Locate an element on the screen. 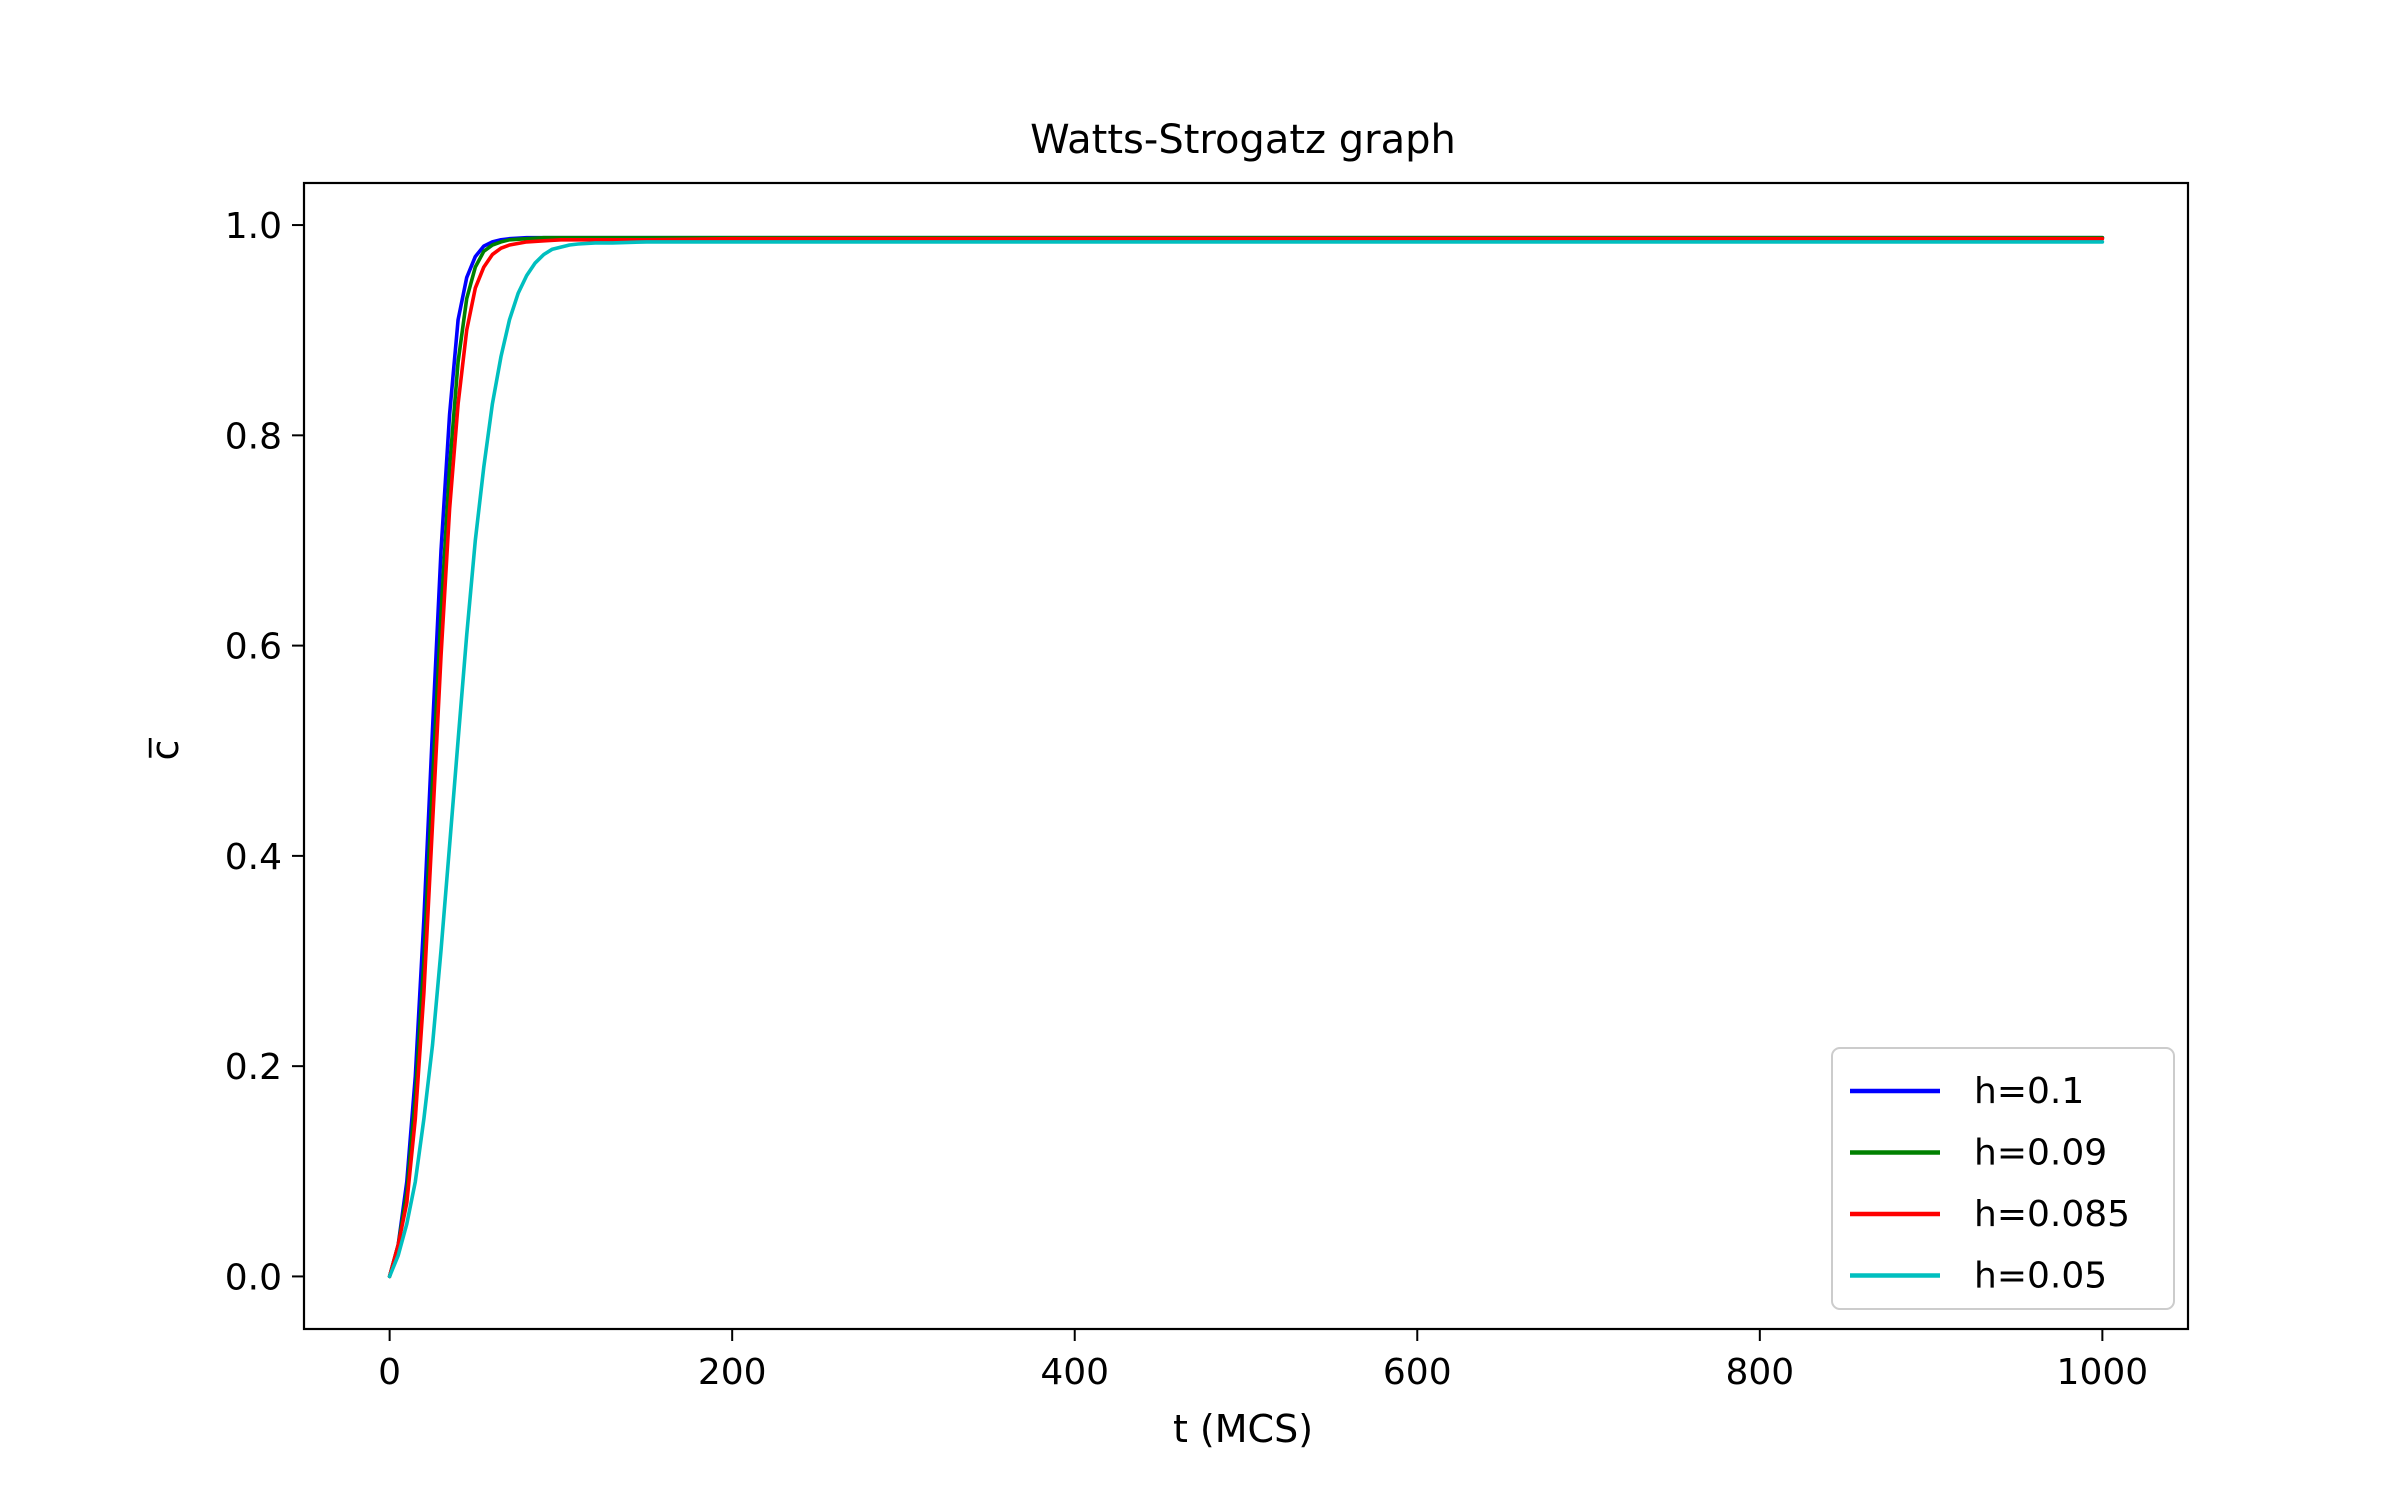 This screenshot has height=1500, width=2400. y-tick-label: 0.6 is located at coordinates (253, 647).